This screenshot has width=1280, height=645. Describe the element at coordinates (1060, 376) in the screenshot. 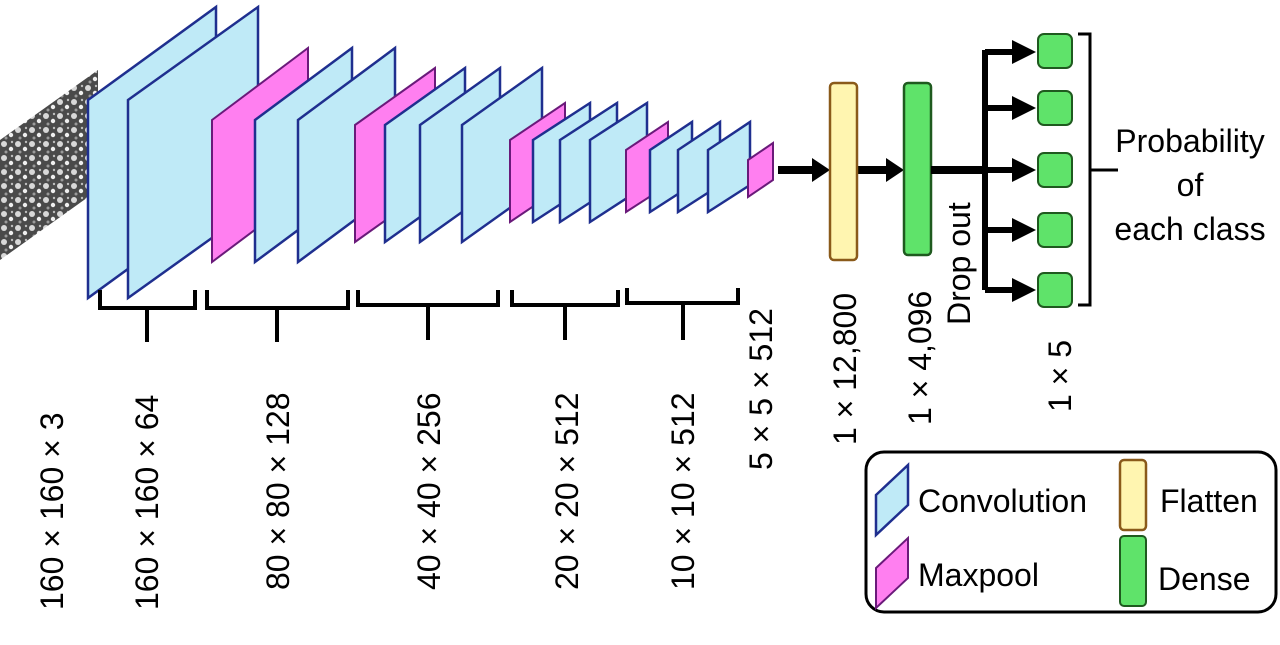

I see `dim-label-output: 1 × 5` at that location.